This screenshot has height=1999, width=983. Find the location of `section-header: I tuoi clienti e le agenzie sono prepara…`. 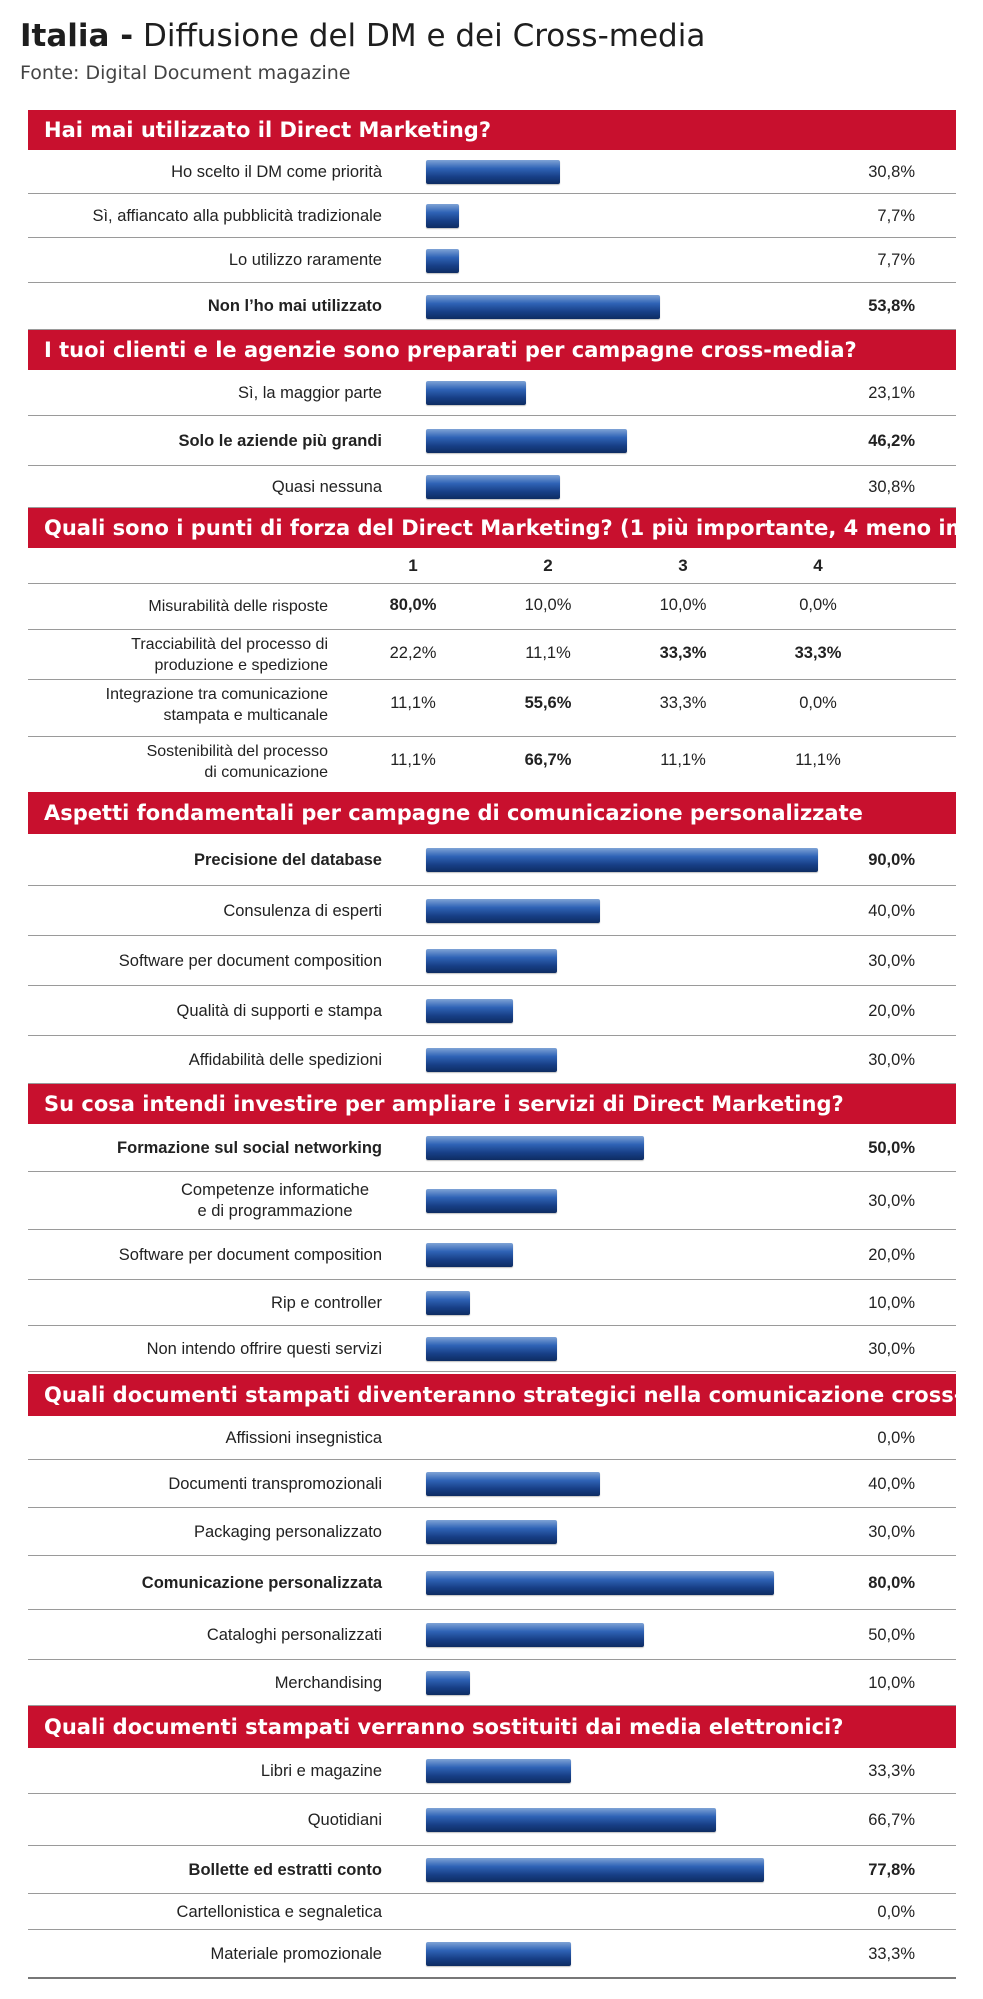

section-header: I tuoi clienti e le agenzie sono prepara… is located at coordinates (492, 350).